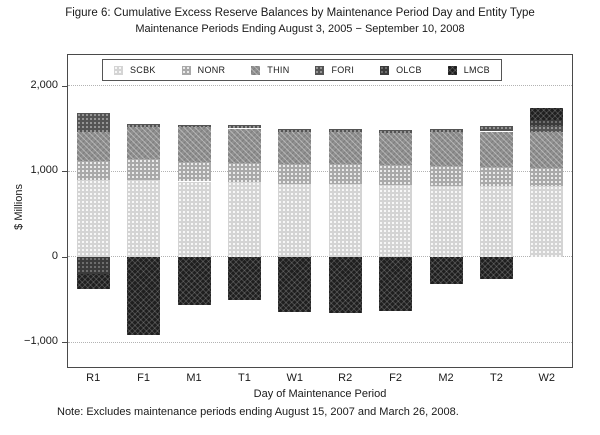 This screenshot has width=600, height=435. I want to click on bar-segment-m2-fori, so click(446, 131).